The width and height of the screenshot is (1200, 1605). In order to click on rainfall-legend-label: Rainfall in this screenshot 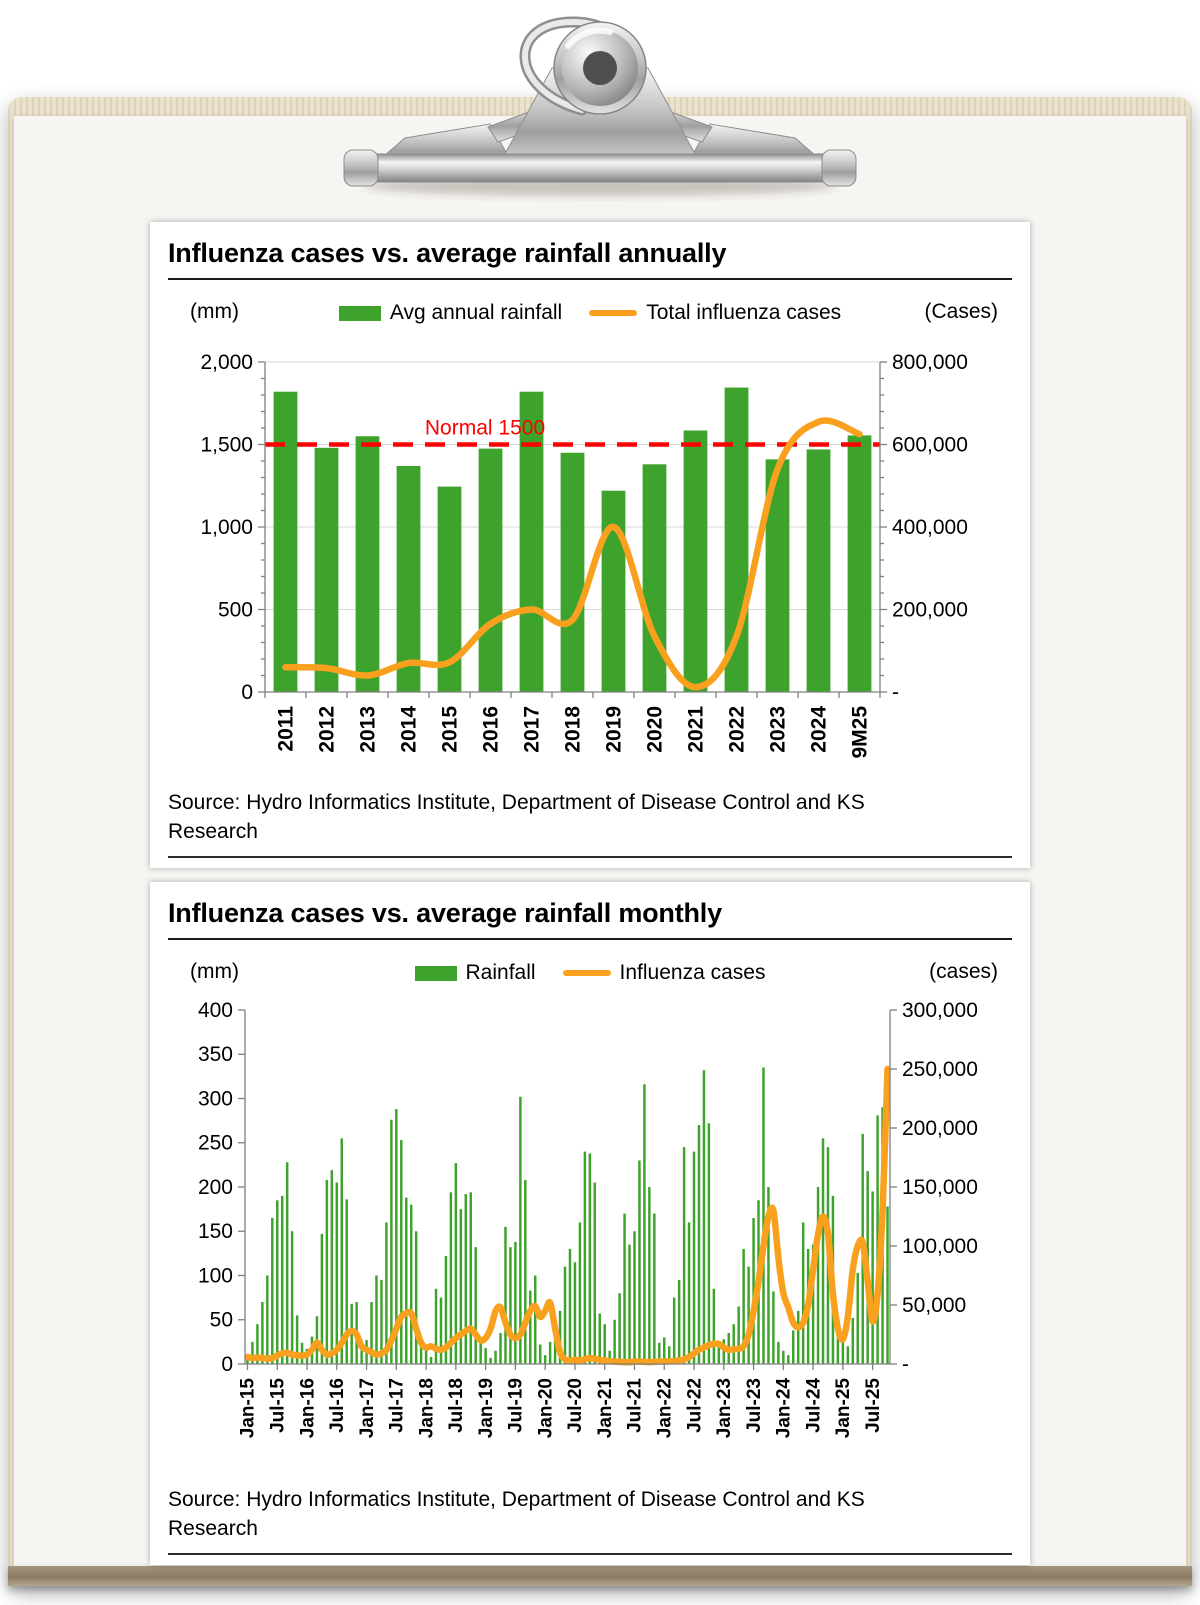, I will do `click(500, 972)`.